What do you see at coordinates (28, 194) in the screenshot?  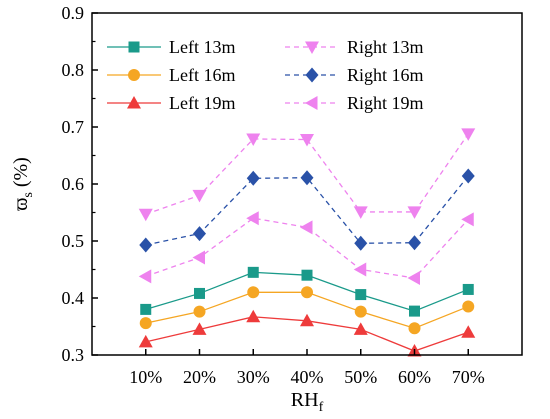 I see `y-axis-label-subscript: s` at bounding box center [28, 194].